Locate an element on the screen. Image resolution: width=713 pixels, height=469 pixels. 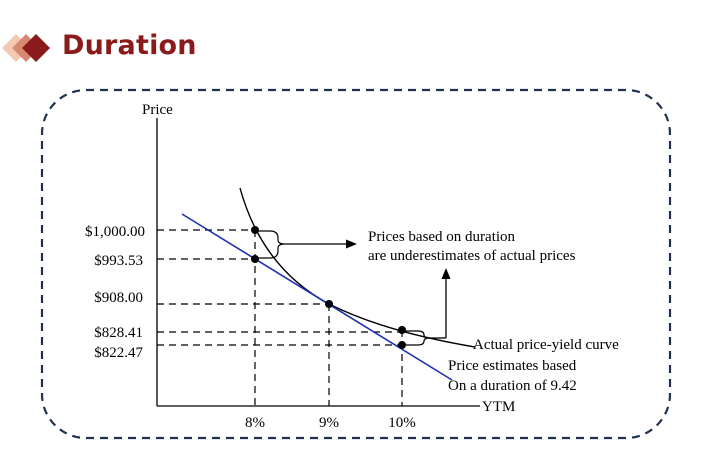
duration-tangent-line is located at coordinates (317, 297).